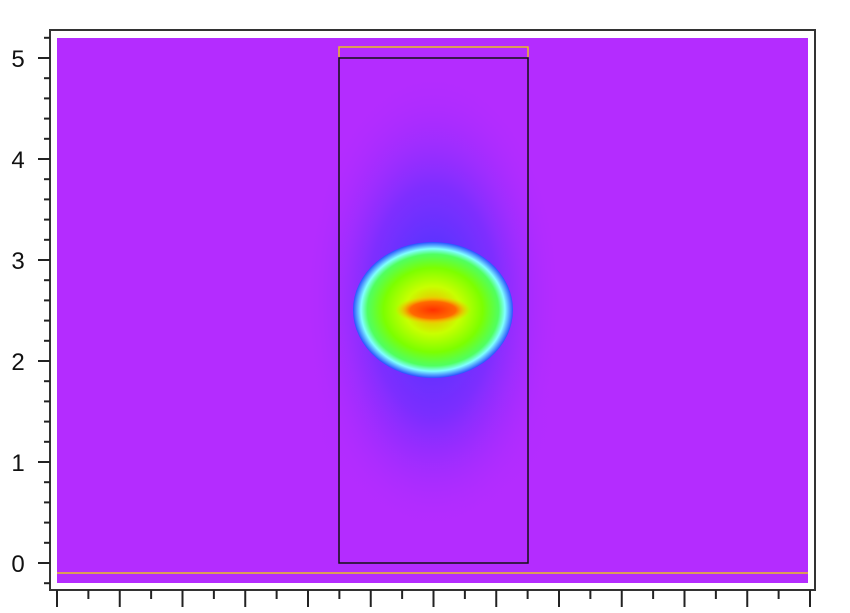 This screenshot has height=613, width=850. Describe the element at coordinates (17, 59) in the screenshot. I see `y-tick-label: 5` at that location.